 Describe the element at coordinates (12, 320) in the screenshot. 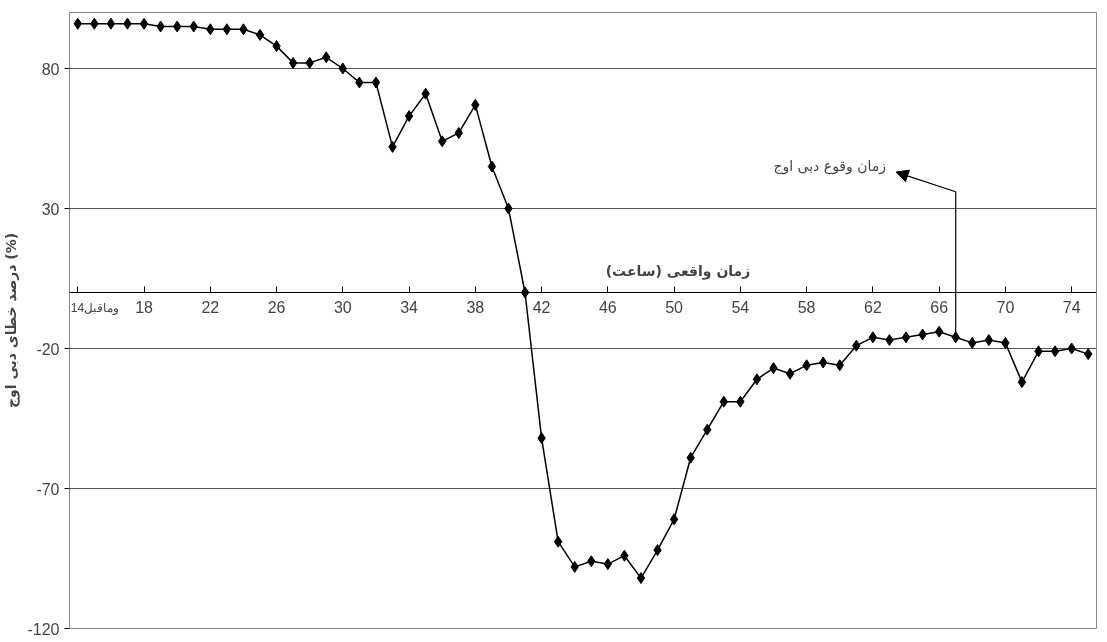

I see `y-axis-title: درصد خطای دبی اوج (%)` at that location.